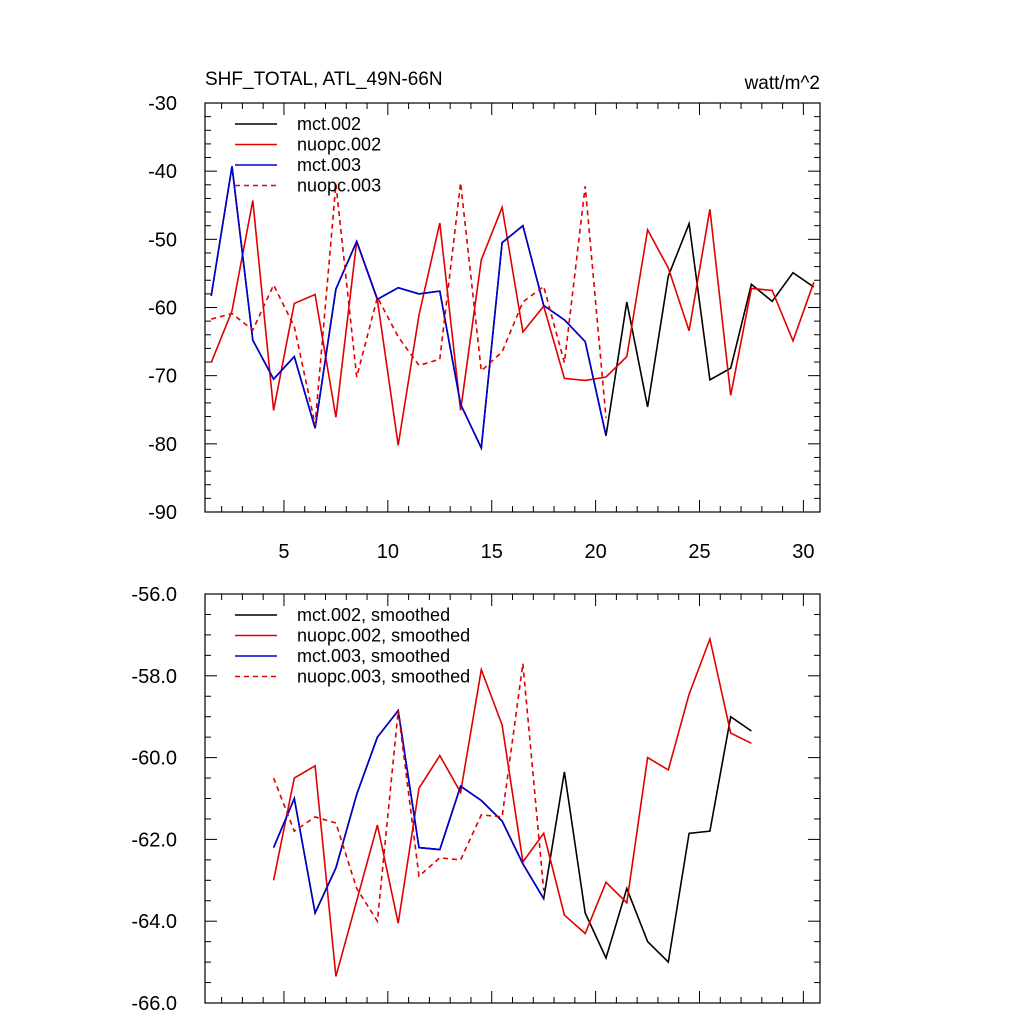 The height and width of the screenshot is (1024, 1024). Describe the element at coordinates (383, 636) in the screenshot. I see `legend-label: nuopc.002, smoothed` at that location.